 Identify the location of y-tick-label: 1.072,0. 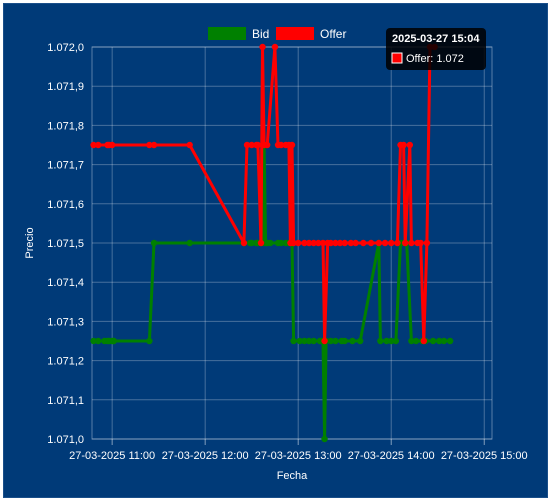
(65, 48).